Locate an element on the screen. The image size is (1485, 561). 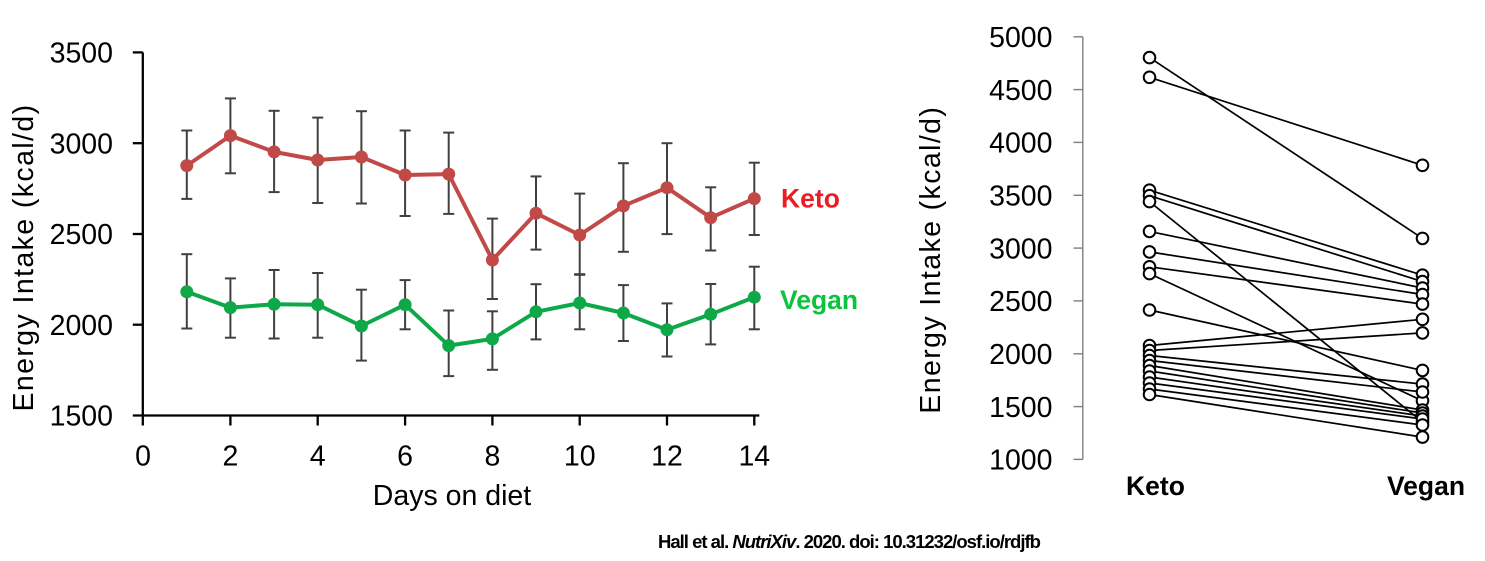
svg-text: 2 is located at coordinates (230, 457).